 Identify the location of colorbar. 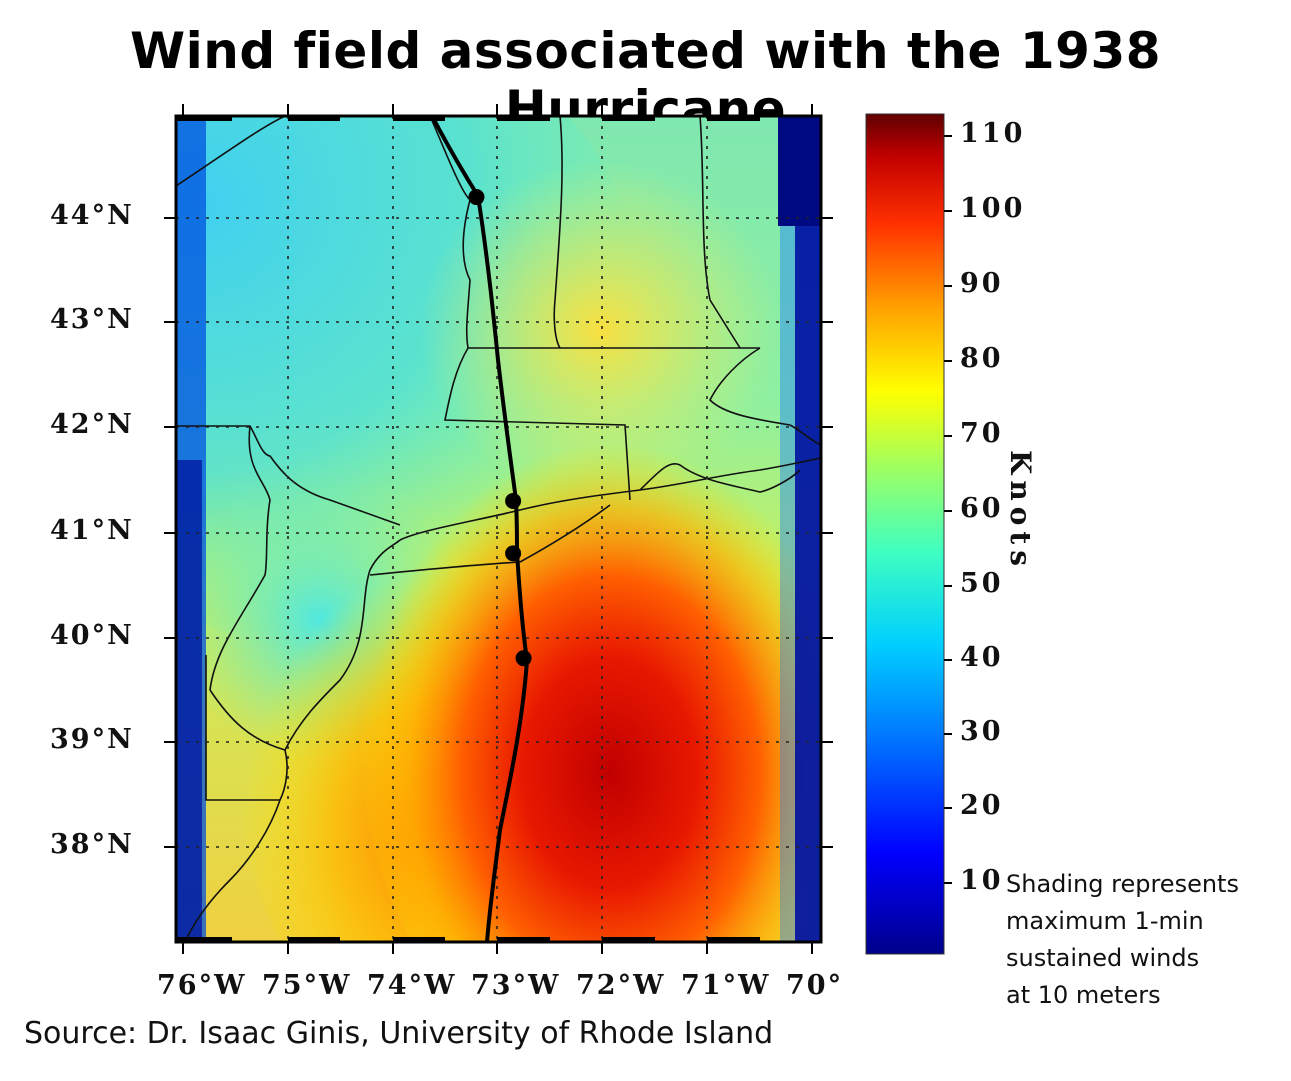
(905, 534).